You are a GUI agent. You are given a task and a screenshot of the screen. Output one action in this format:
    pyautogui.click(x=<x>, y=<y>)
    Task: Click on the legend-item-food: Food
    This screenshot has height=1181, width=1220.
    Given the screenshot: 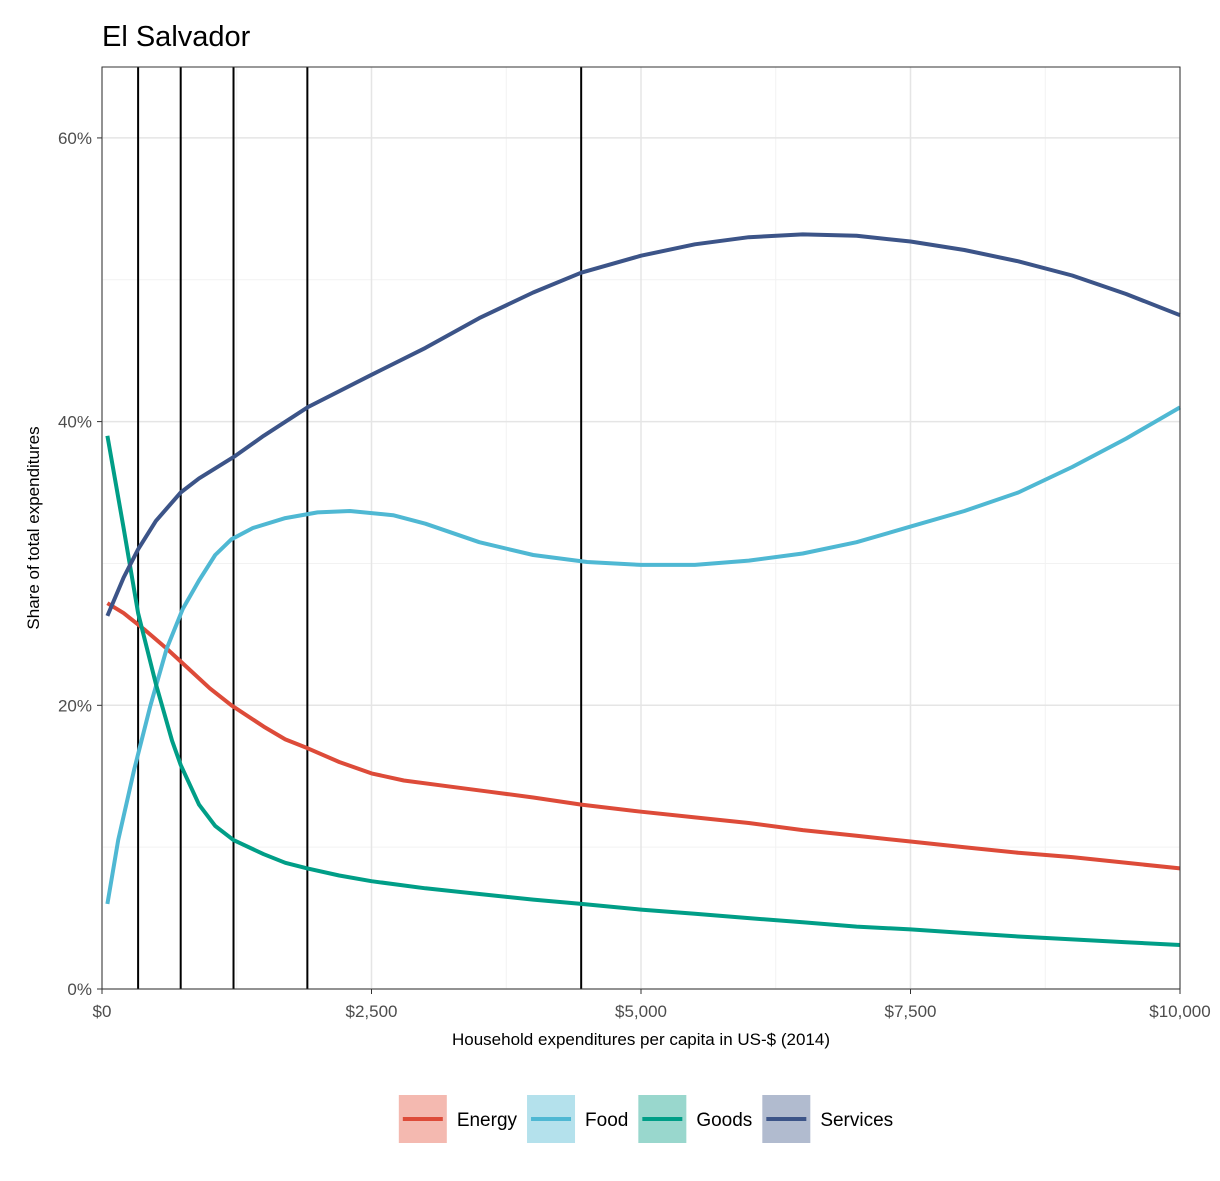 What is the action you would take?
    pyautogui.click(x=577, y=1119)
    